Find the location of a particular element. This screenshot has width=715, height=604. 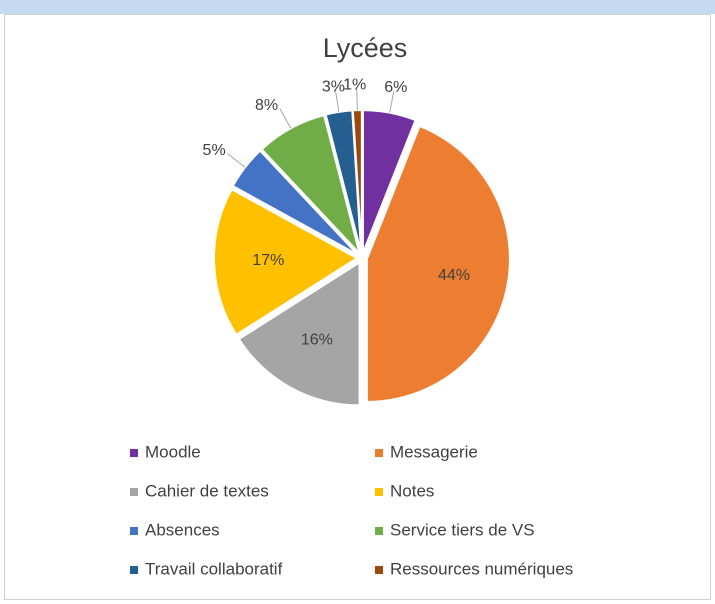

data-label: 1% is located at coordinates (354, 84).